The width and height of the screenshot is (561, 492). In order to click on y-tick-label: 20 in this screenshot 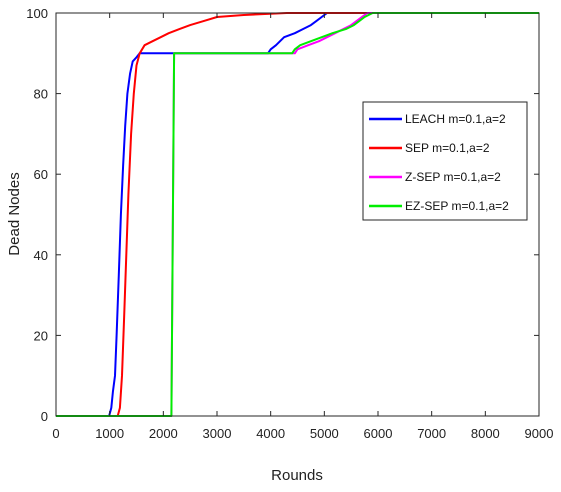, I will do `click(41, 335)`.